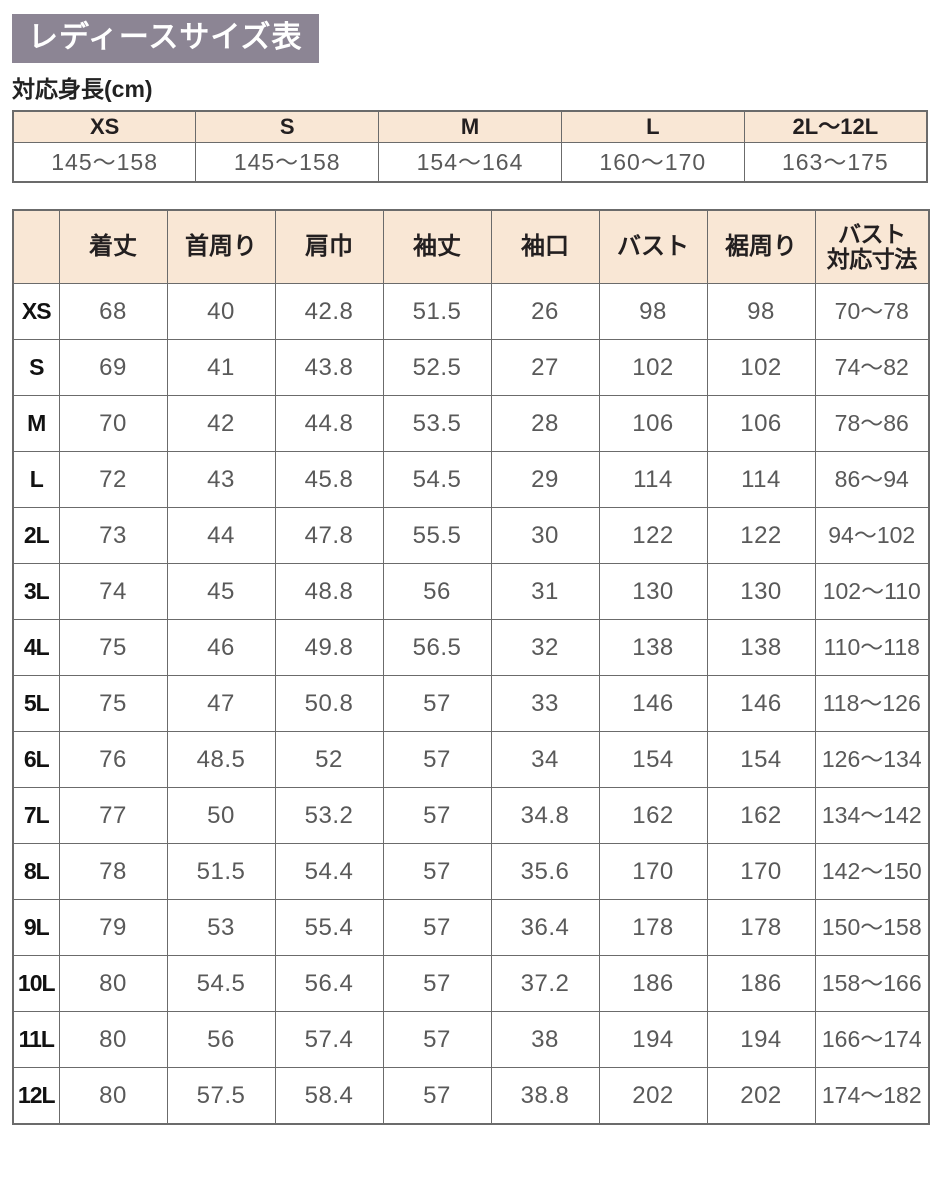  I want to click on measurement-cell: 186, so click(761, 983).